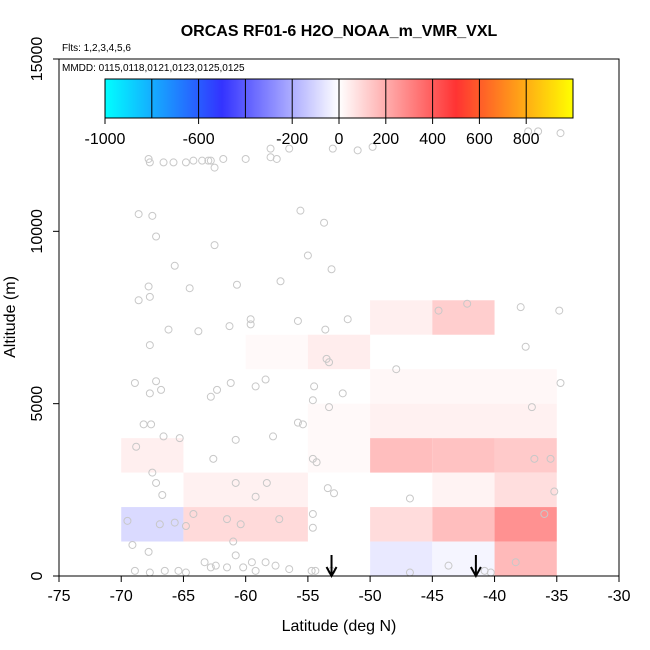  Describe the element at coordinates (105, 139) in the screenshot. I see `colorbar-tick-label: -1000` at that location.